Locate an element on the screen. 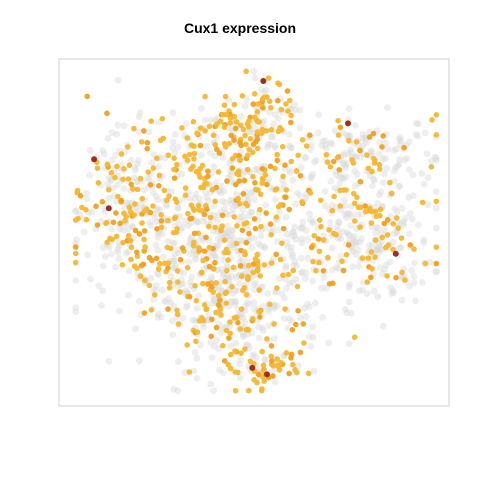  high-expression-cell-point is located at coordinates (263, 81).